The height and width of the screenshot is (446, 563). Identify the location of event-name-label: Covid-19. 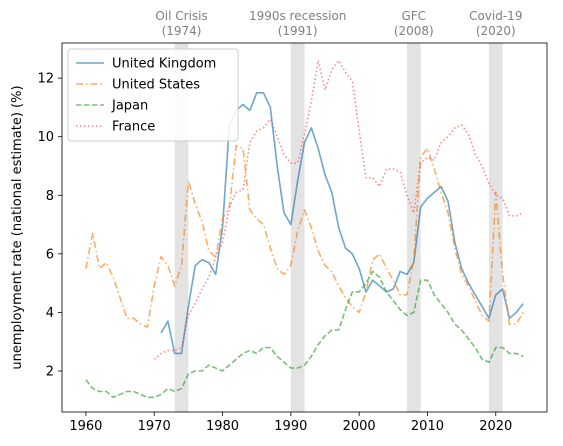
(495, 16).